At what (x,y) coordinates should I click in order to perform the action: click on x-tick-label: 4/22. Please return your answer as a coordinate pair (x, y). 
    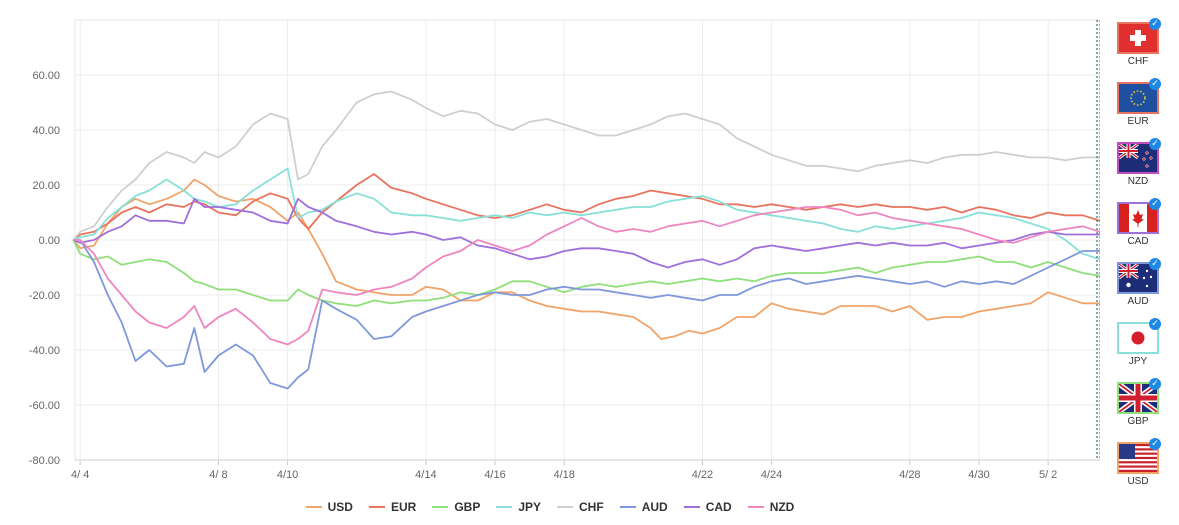
    Looking at the image, I should click on (702, 475).